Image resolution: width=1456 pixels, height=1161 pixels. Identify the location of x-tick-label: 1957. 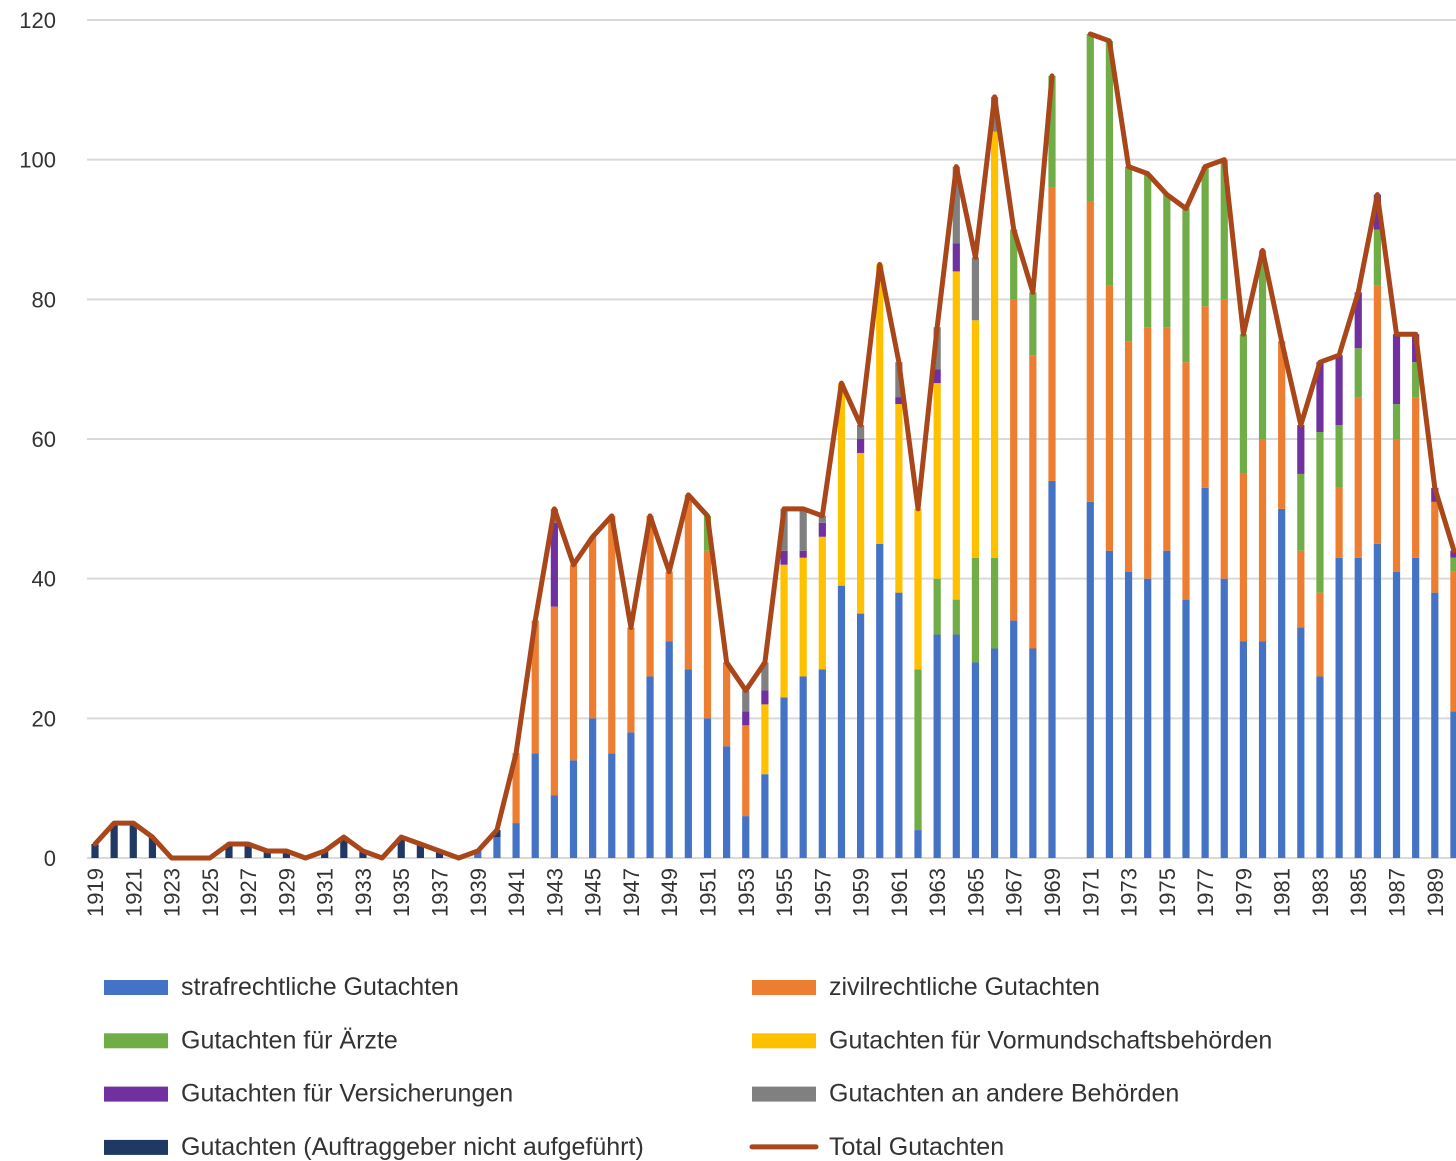
(822, 892).